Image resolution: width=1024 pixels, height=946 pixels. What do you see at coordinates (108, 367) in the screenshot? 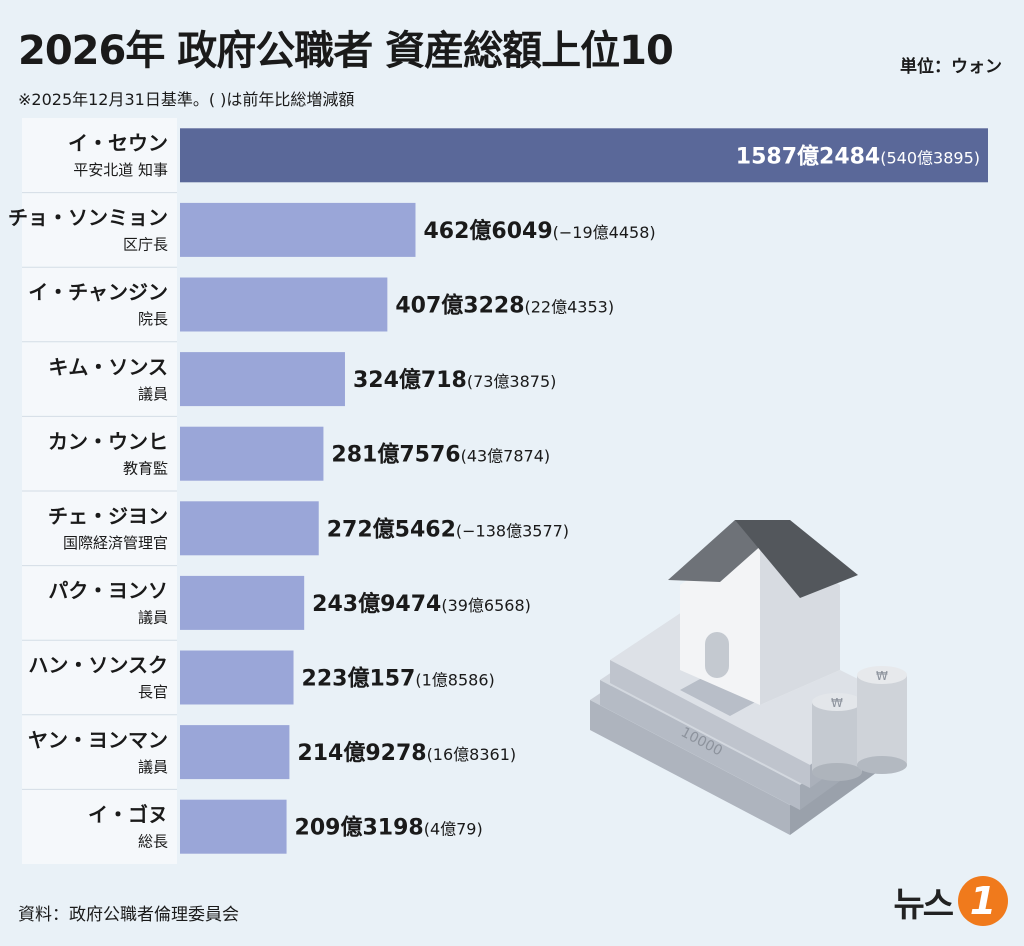
I see `person-name: キム・ソンス` at bounding box center [108, 367].